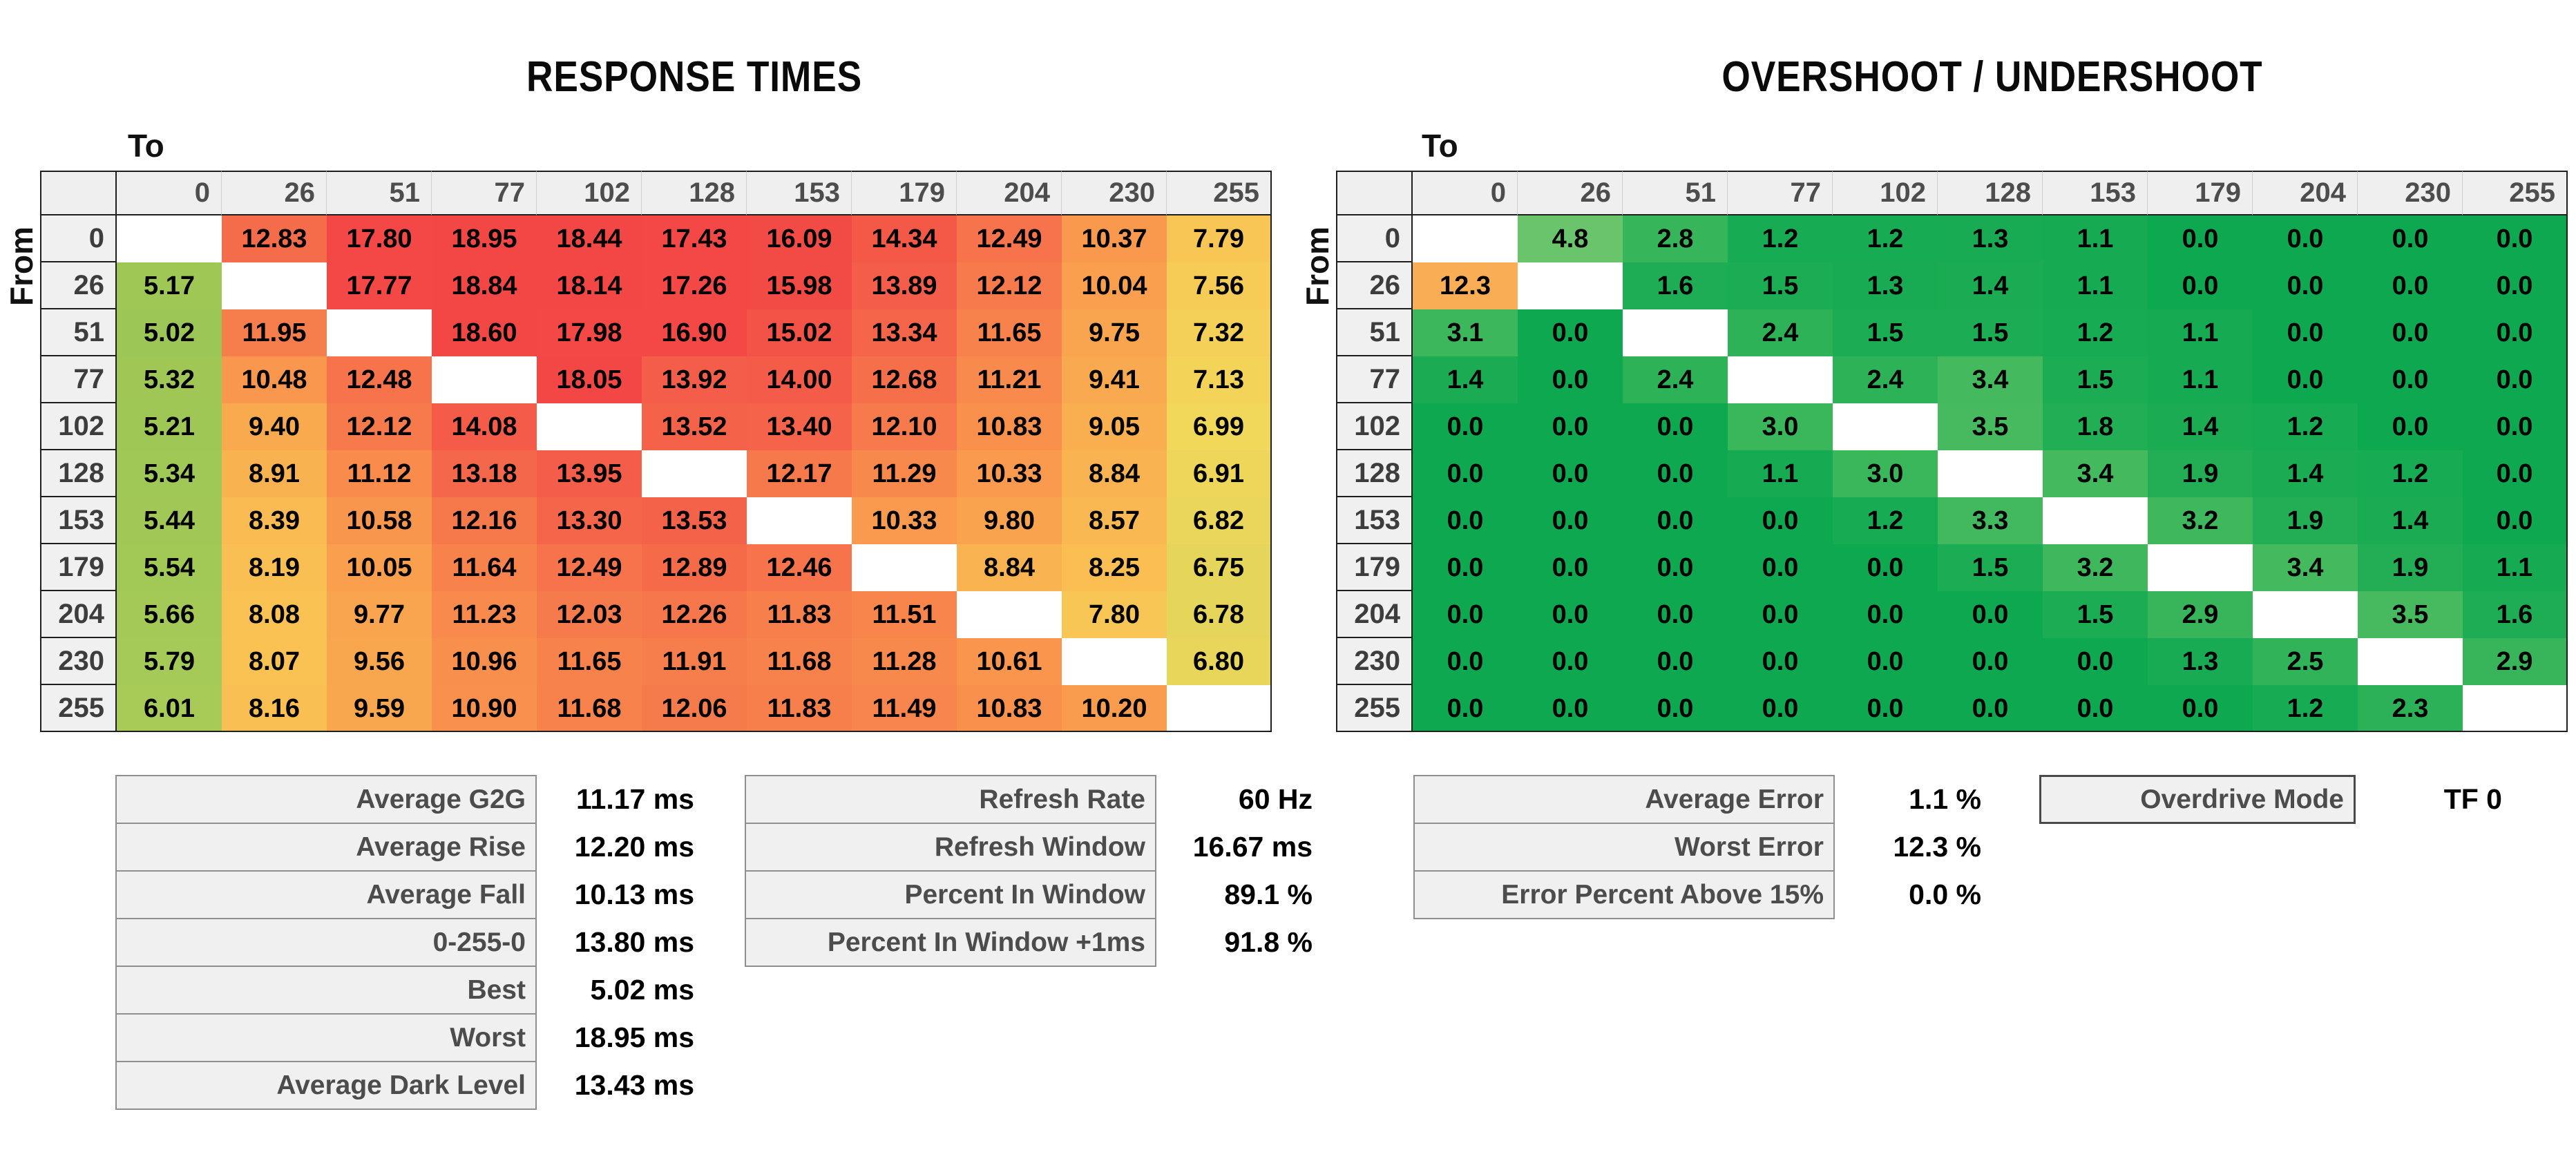 This screenshot has width=2576, height=1152. What do you see at coordinates (634, 942) in the screenshot?
I see `stat-value: 13.80 ms` at bounding box center [634, 942].